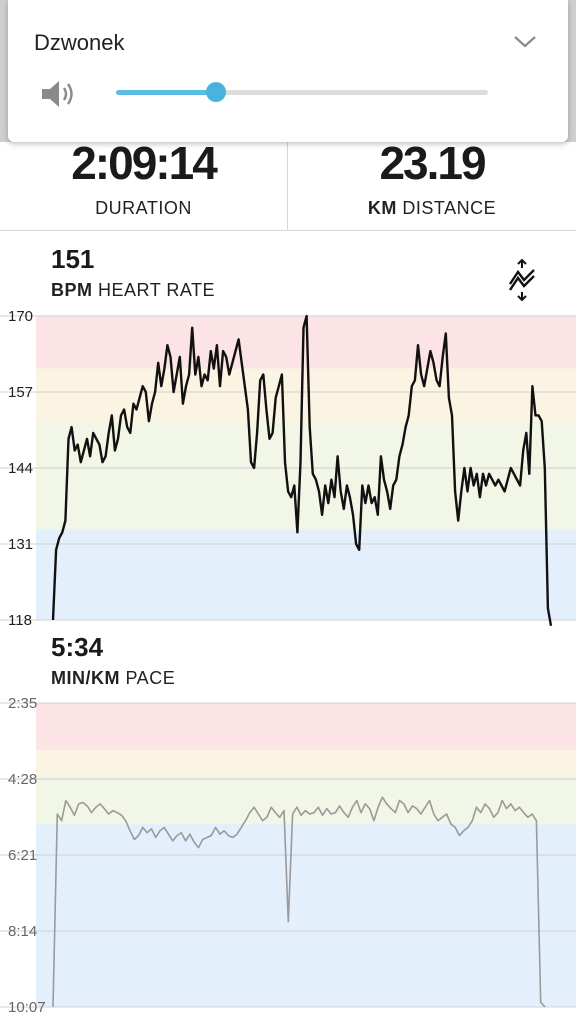 The width and height of the screenshot is (576, 1024). What do you see at coordinates (73, 259) in the screenshot?
I see `heart-rate-value: 151` at bounding box center [73, 259].